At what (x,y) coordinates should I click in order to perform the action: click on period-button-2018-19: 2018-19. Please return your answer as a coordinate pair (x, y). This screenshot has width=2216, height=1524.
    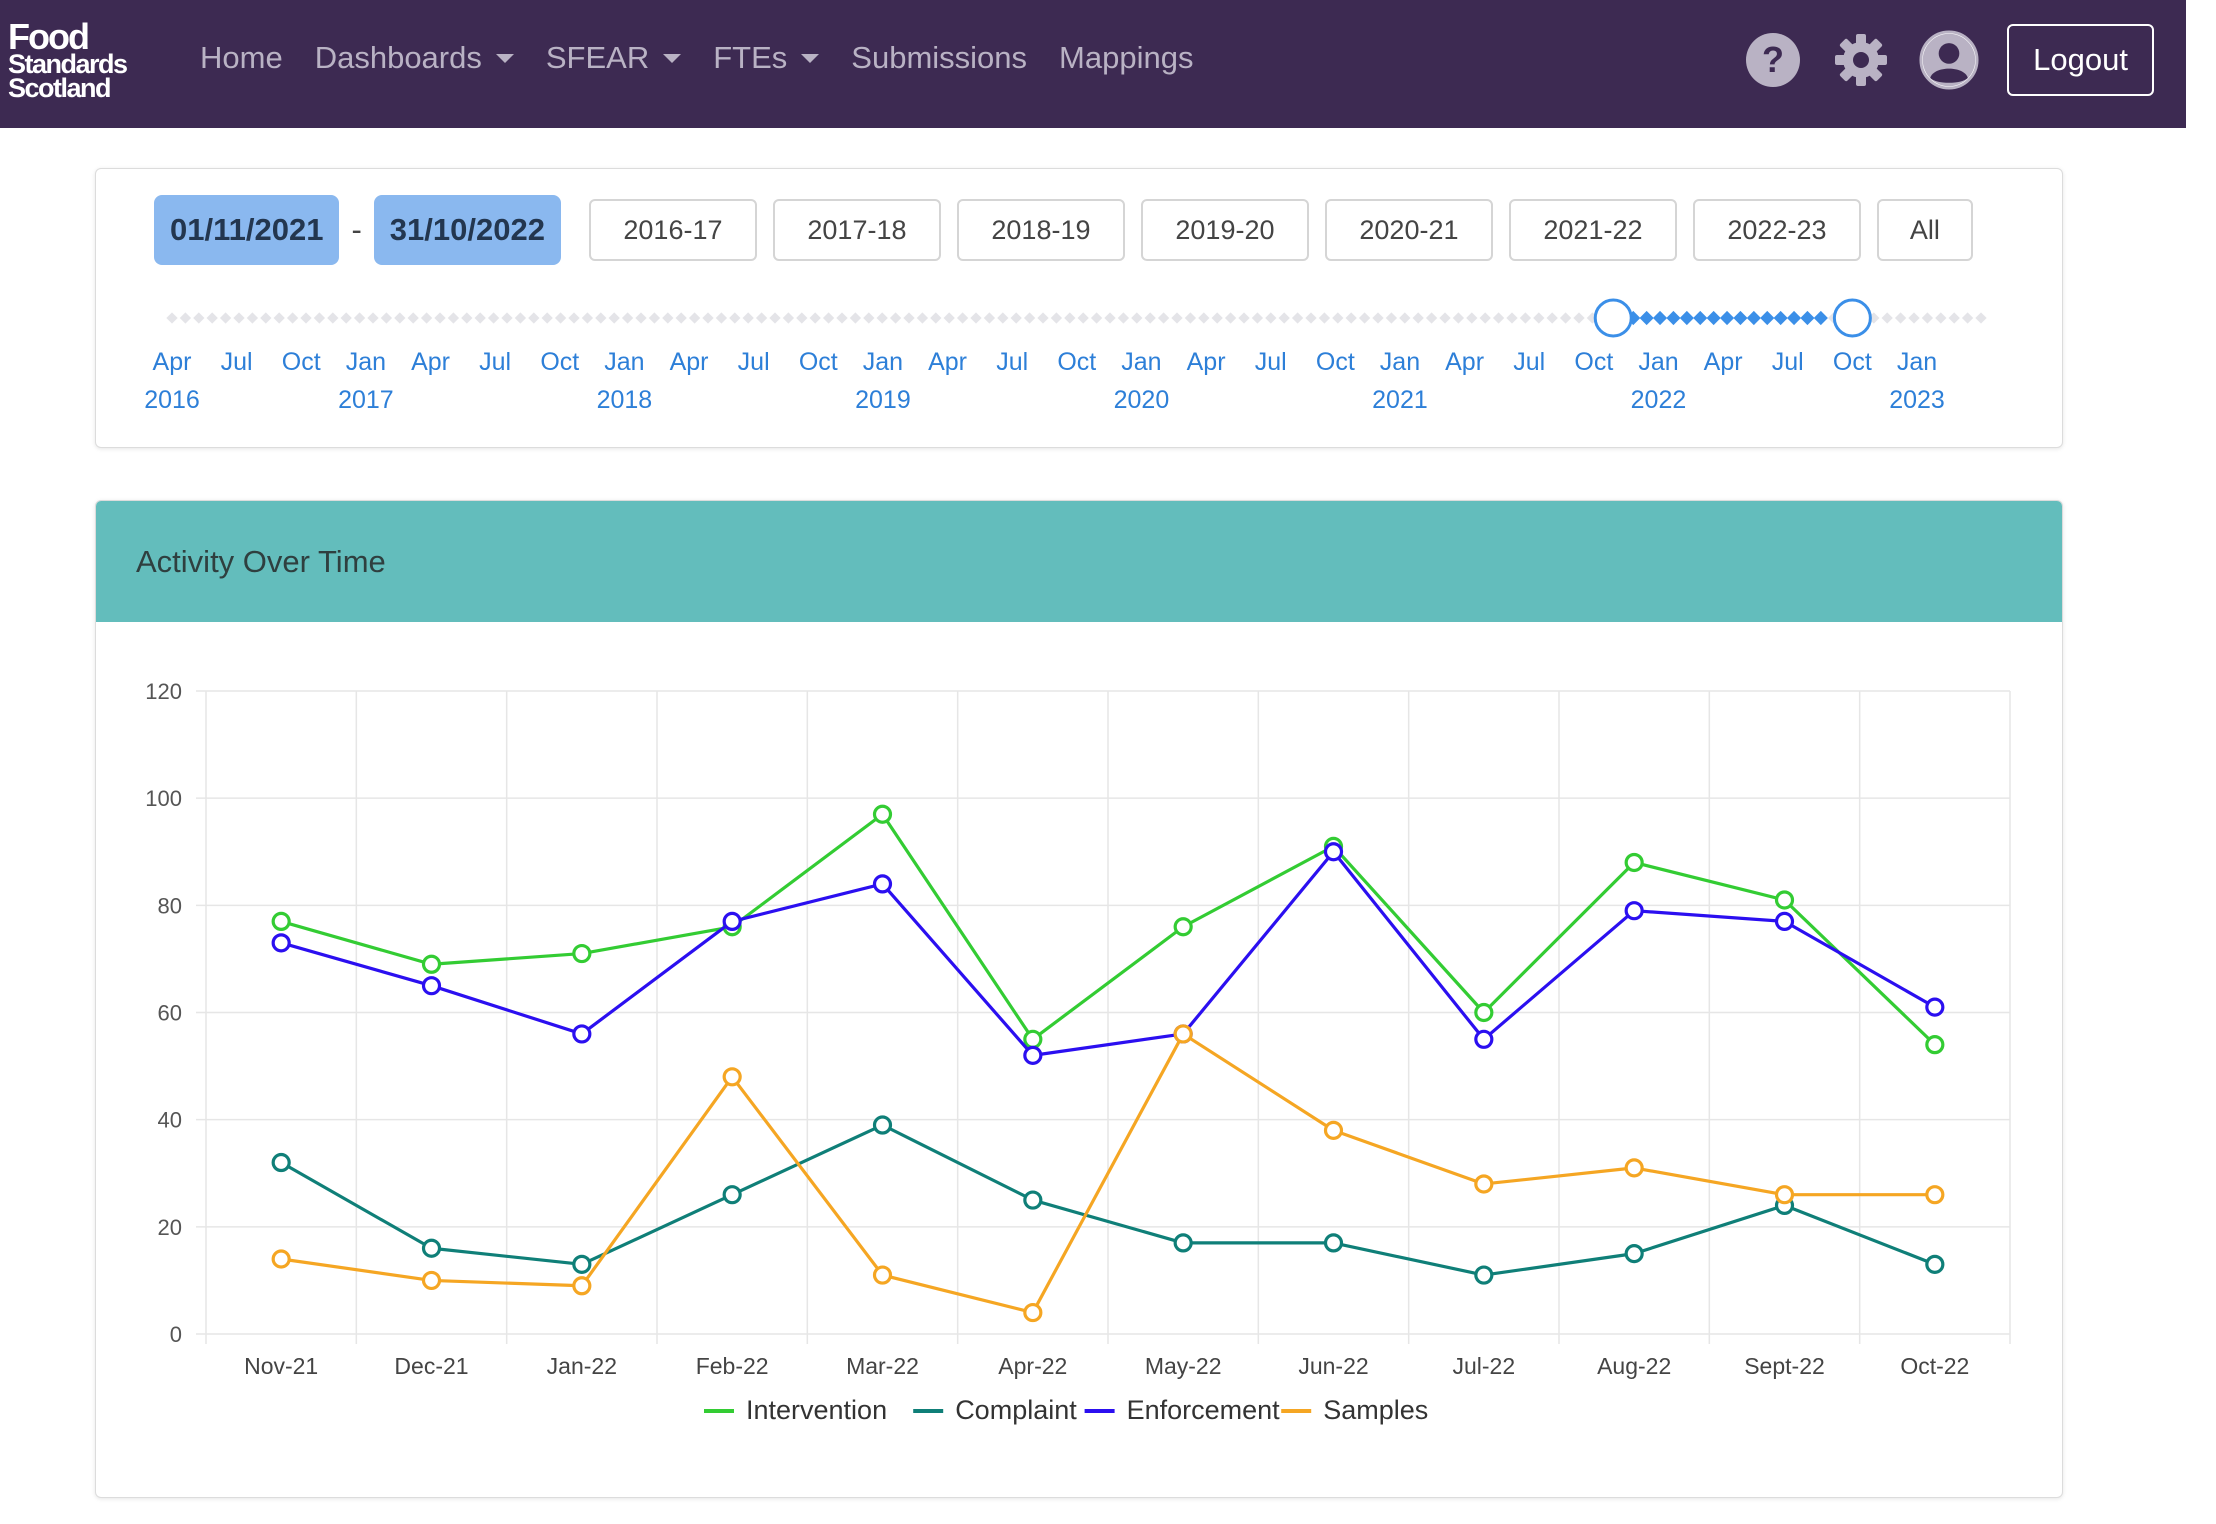
    Looking at the image, I should click on (1040, 230).